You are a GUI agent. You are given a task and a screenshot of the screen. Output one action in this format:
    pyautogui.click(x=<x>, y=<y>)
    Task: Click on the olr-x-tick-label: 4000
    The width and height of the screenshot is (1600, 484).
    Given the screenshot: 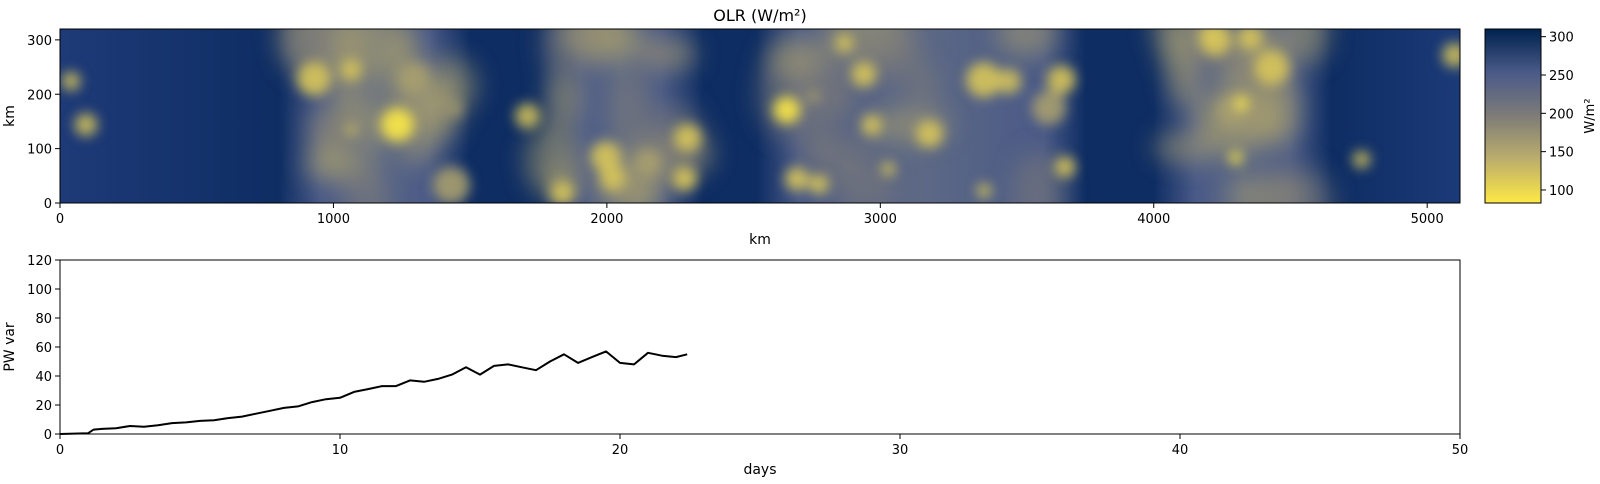 What is the action you would take?
    pyautogui.click(x=1153, y=219)
    